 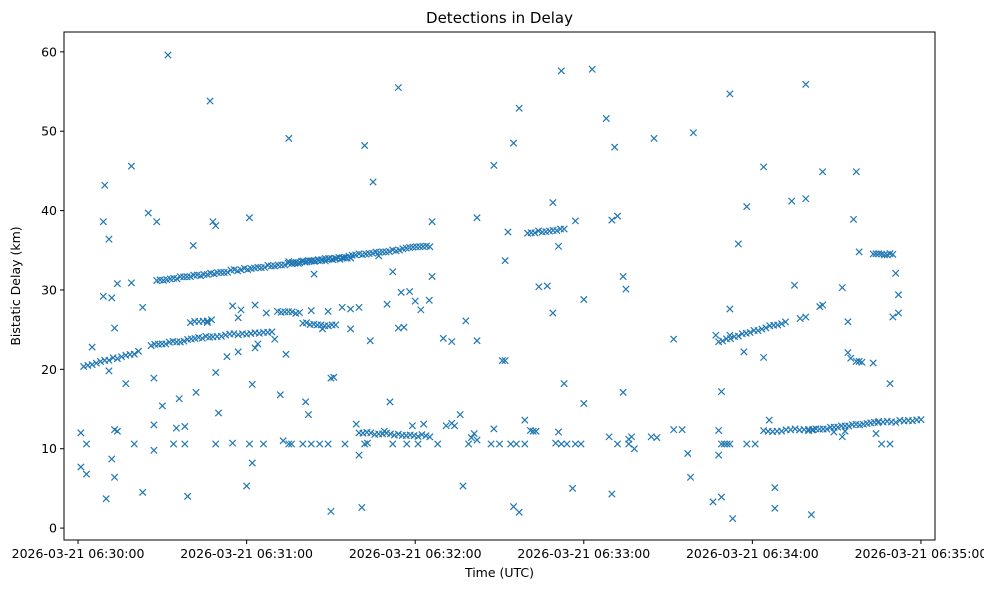 What do you see at coordinates (49, 210) in the screenshot?
I see `y-tick-label: 40` at bounding box center [49, 210].